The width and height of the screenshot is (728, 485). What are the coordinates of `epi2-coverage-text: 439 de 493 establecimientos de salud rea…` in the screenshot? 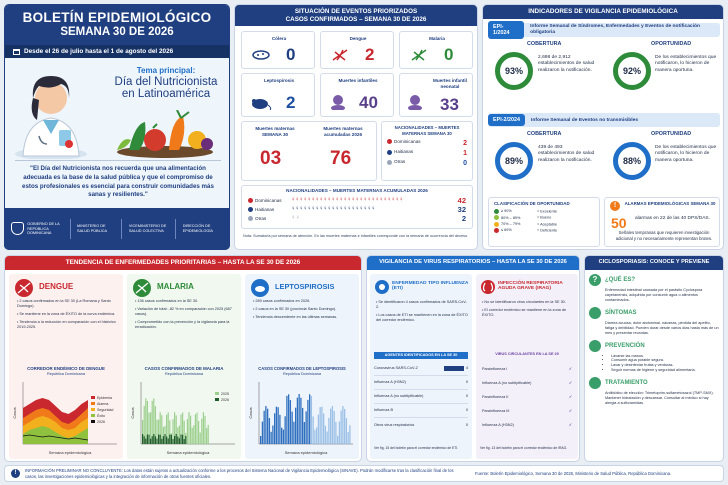 It's located at (566, 154).